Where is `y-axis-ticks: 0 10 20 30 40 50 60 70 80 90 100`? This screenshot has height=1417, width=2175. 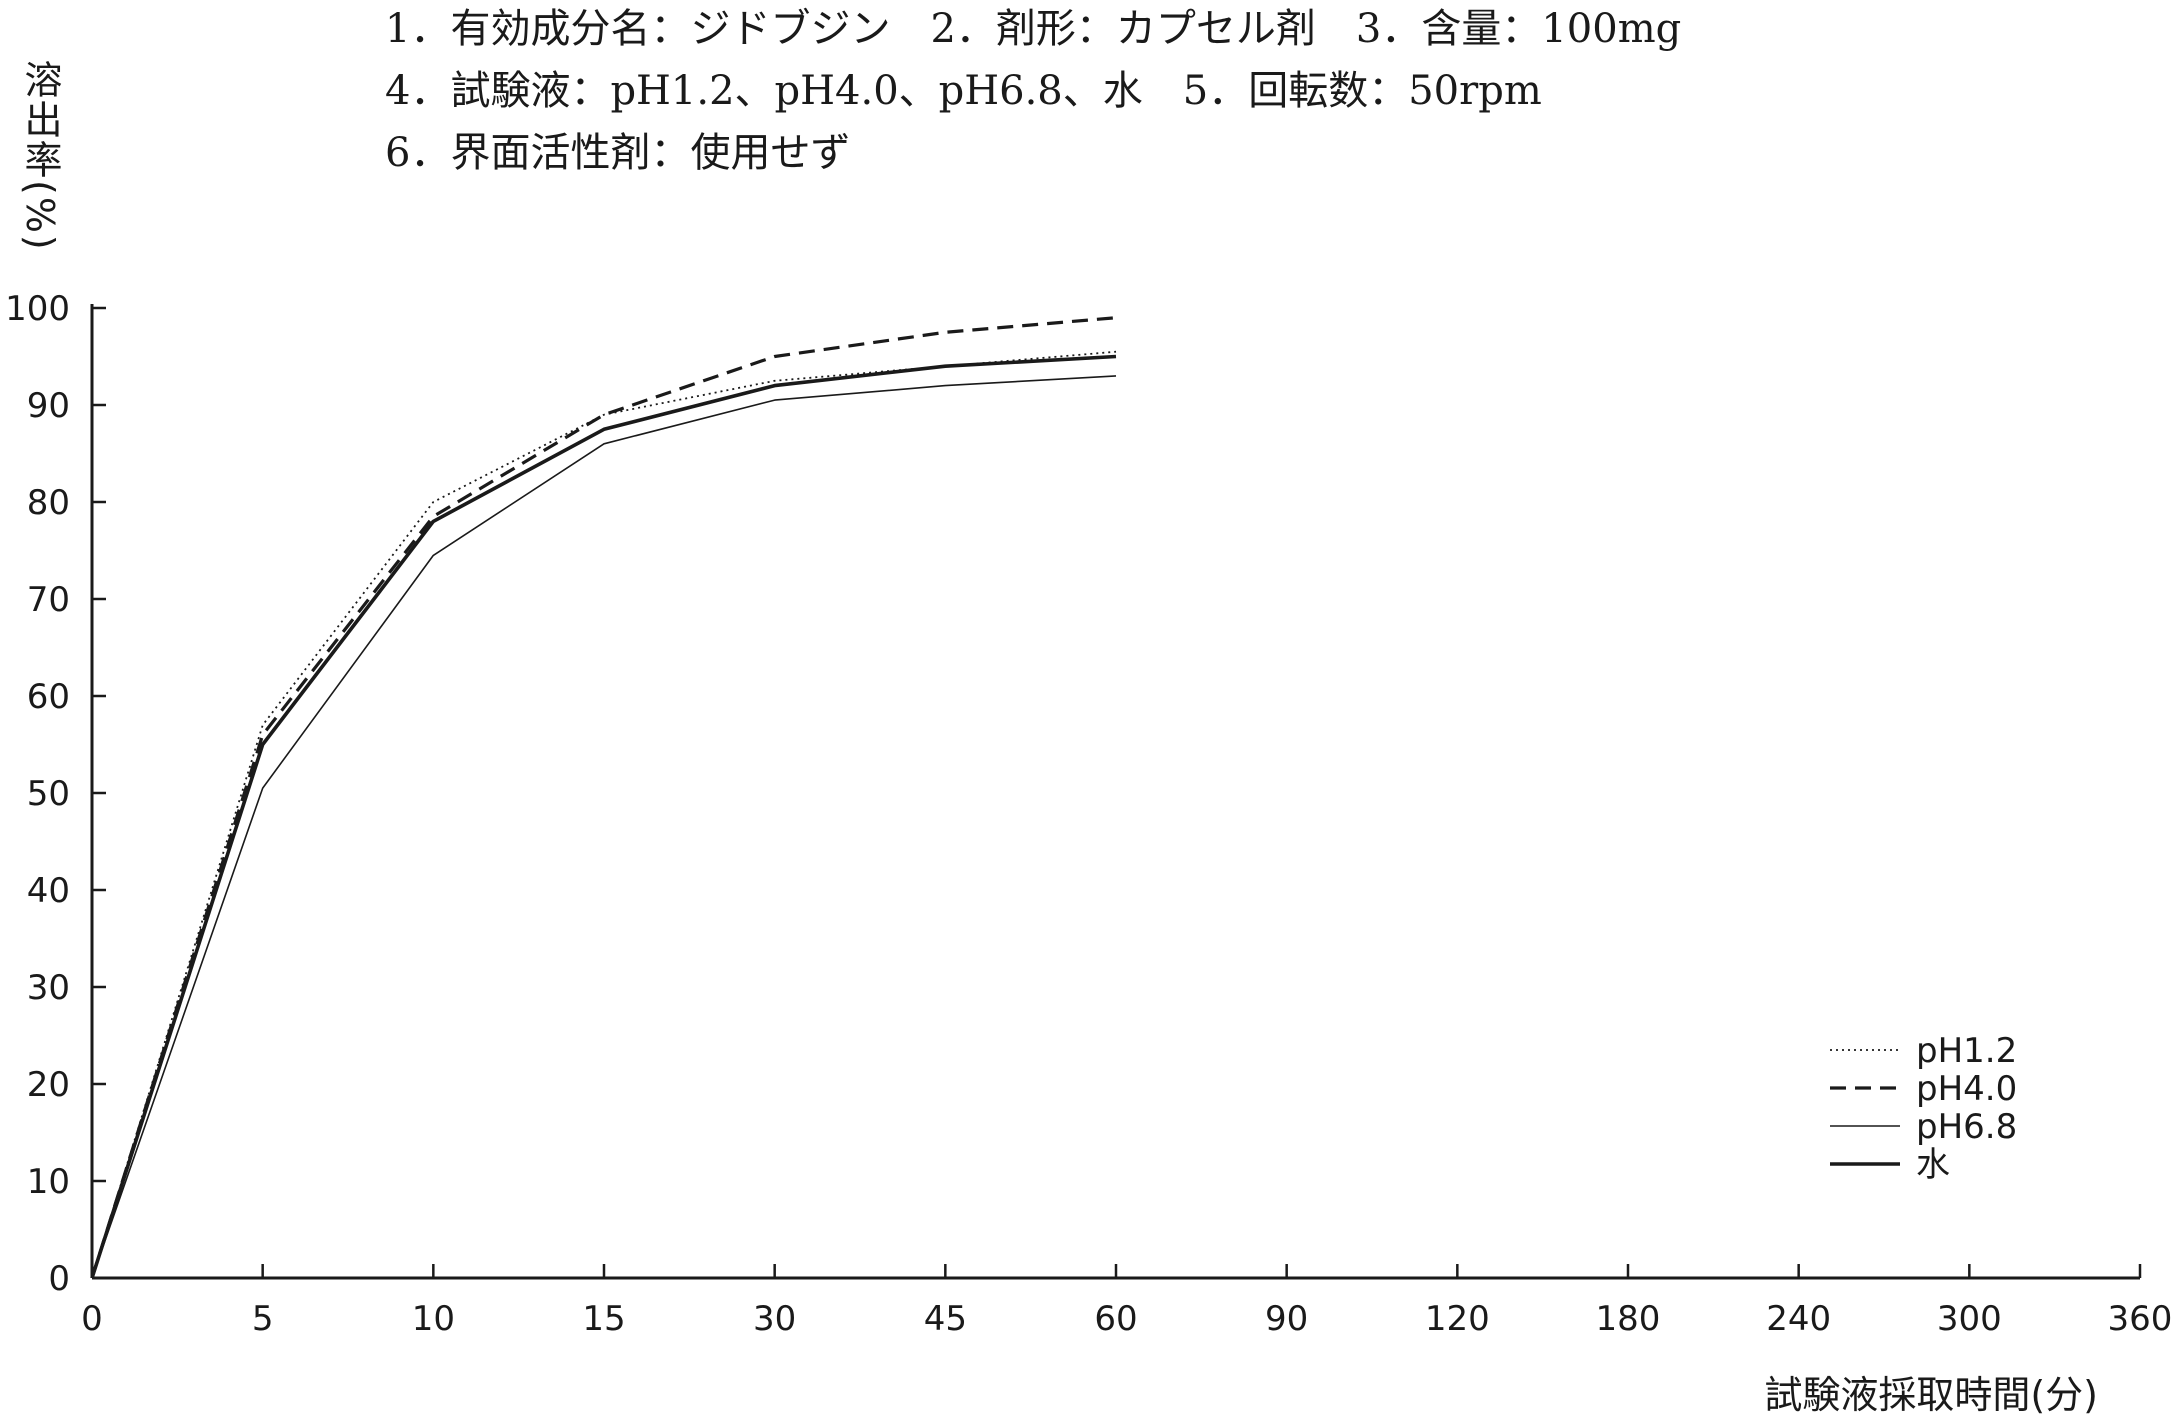
y-axis-ticks: 0 10 20 30 40 50 60 70 80 90 100 is located at coordinates (55, 794).